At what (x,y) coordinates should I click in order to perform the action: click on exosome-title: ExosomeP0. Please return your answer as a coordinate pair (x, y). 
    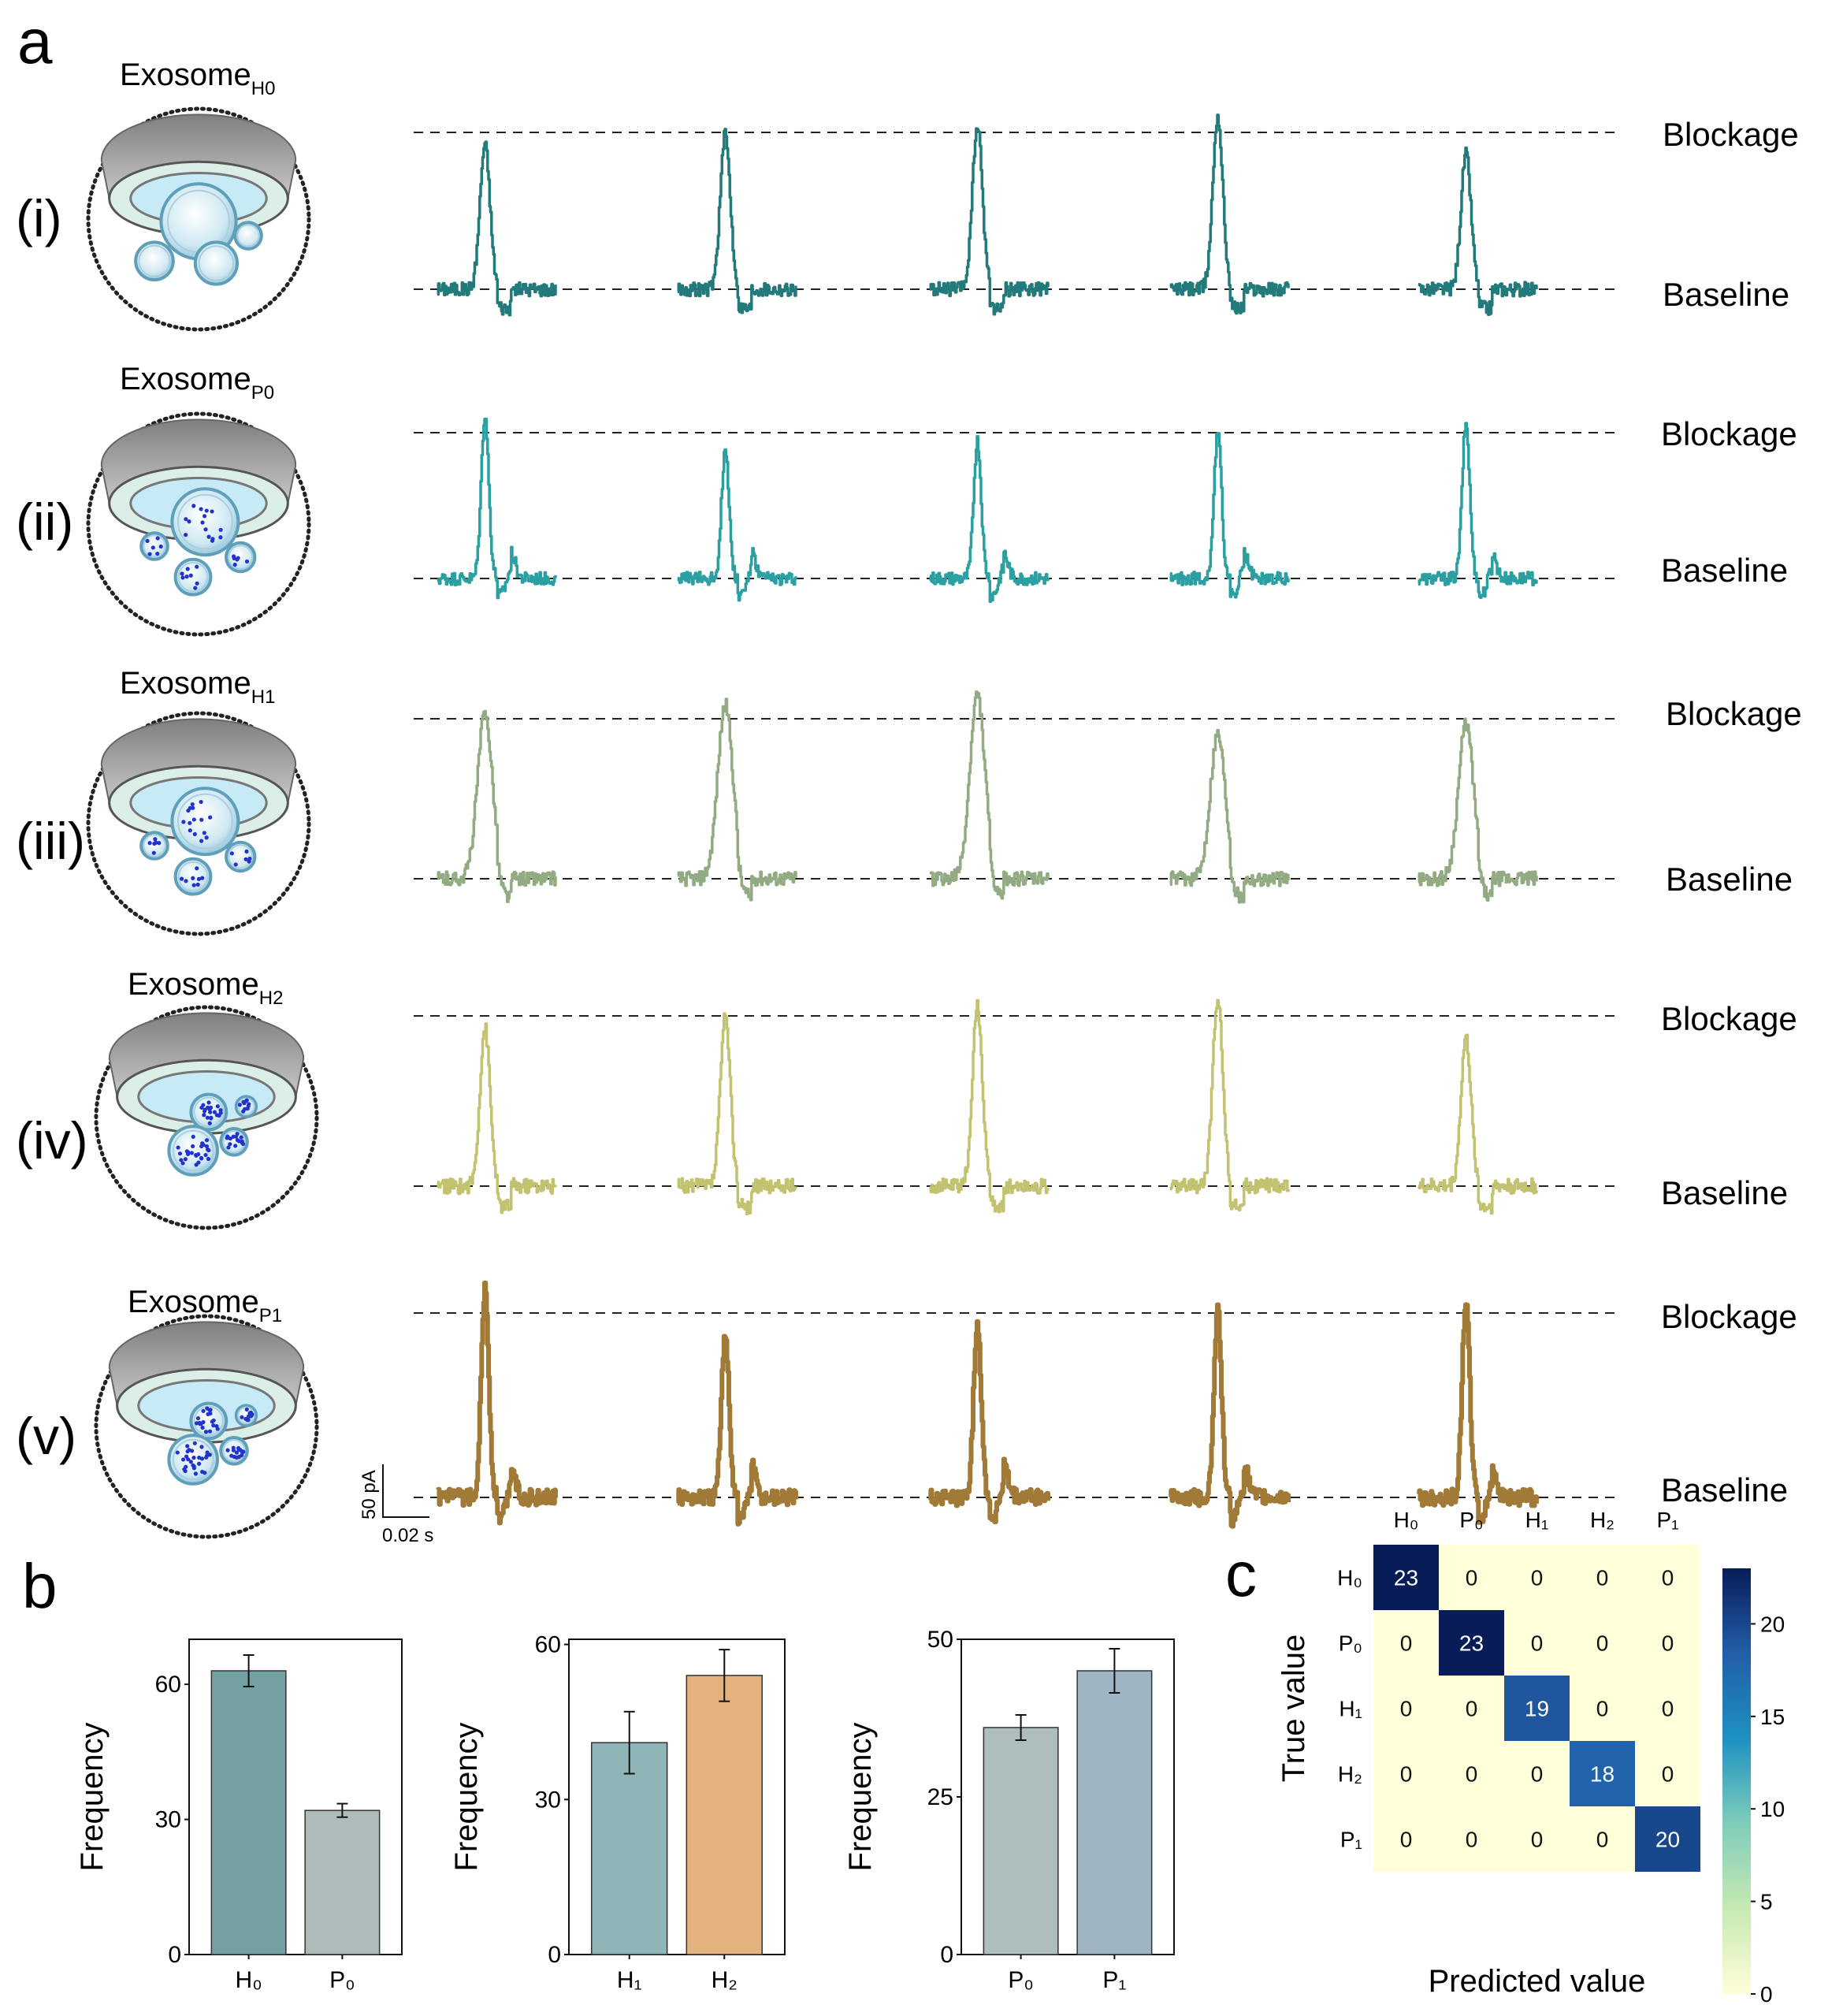
    Looking at the image, I should click on (197, 383).